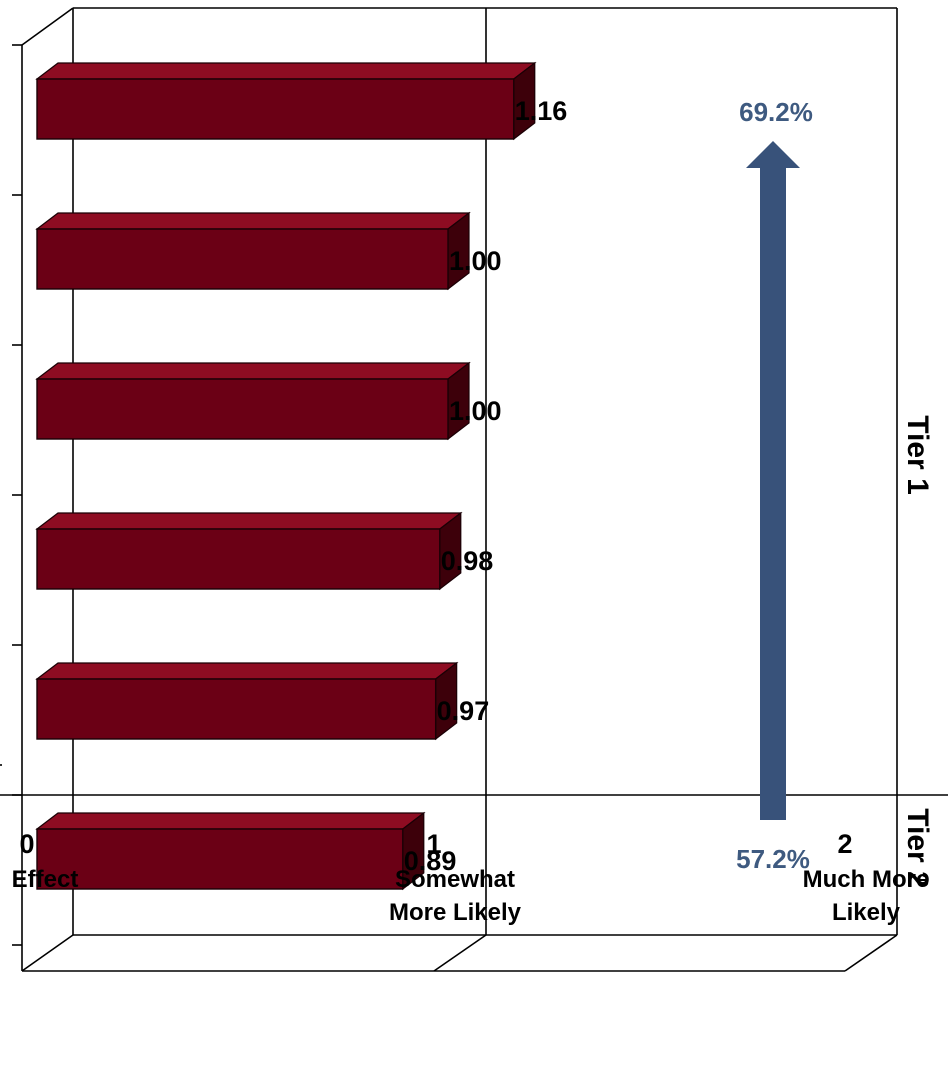  What do you see at coordinates (430, 861) in the screenshot?
I see `bar-value-label: 0.89` at bounding box center [430, 861].